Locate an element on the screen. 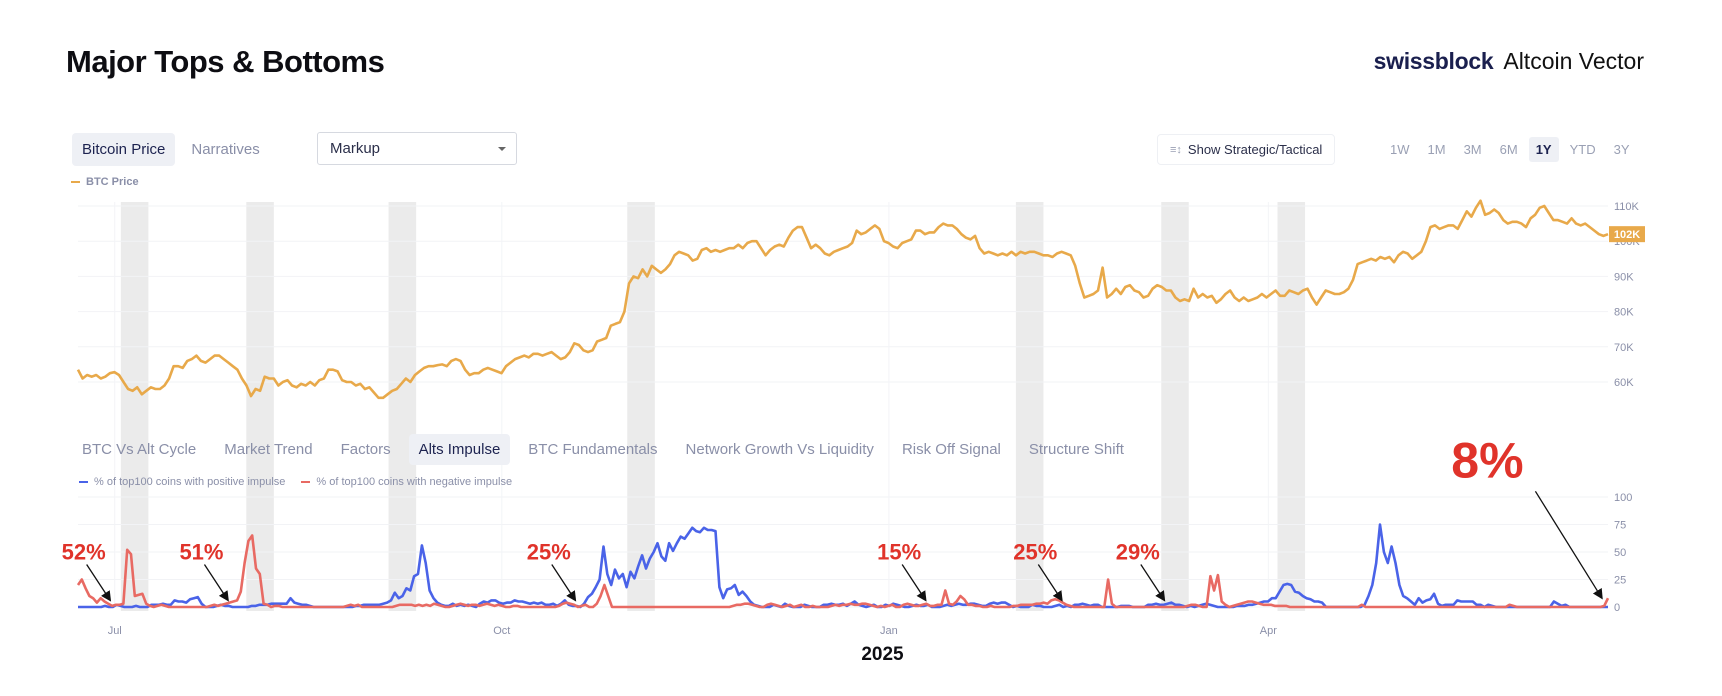  negative-impulse-line is located at coordinates (843, 571).